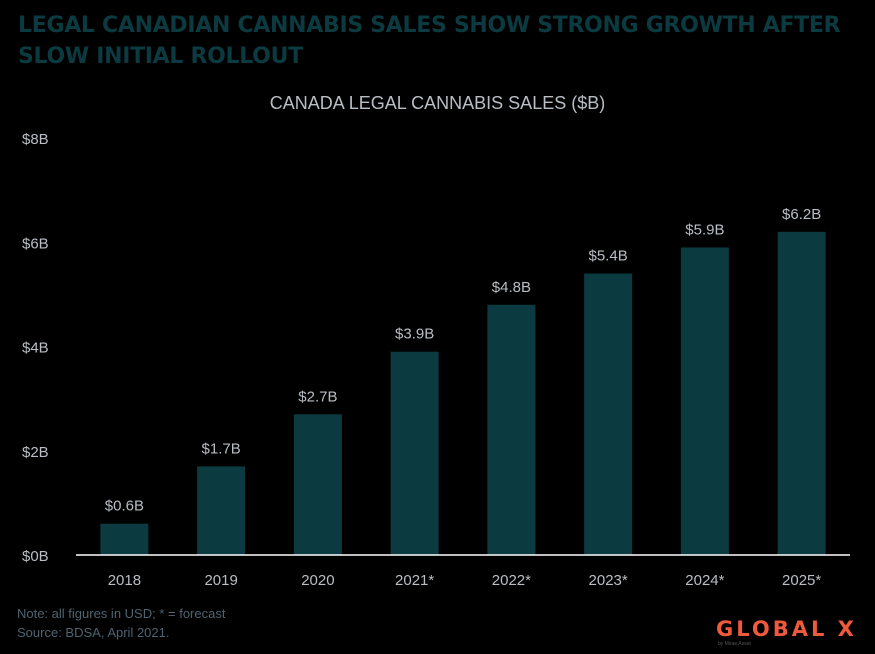  What do you see at coordinates (414, 334) in the screenshot?
I see `data-label: $3.9B` at bounding box center [414, 334].